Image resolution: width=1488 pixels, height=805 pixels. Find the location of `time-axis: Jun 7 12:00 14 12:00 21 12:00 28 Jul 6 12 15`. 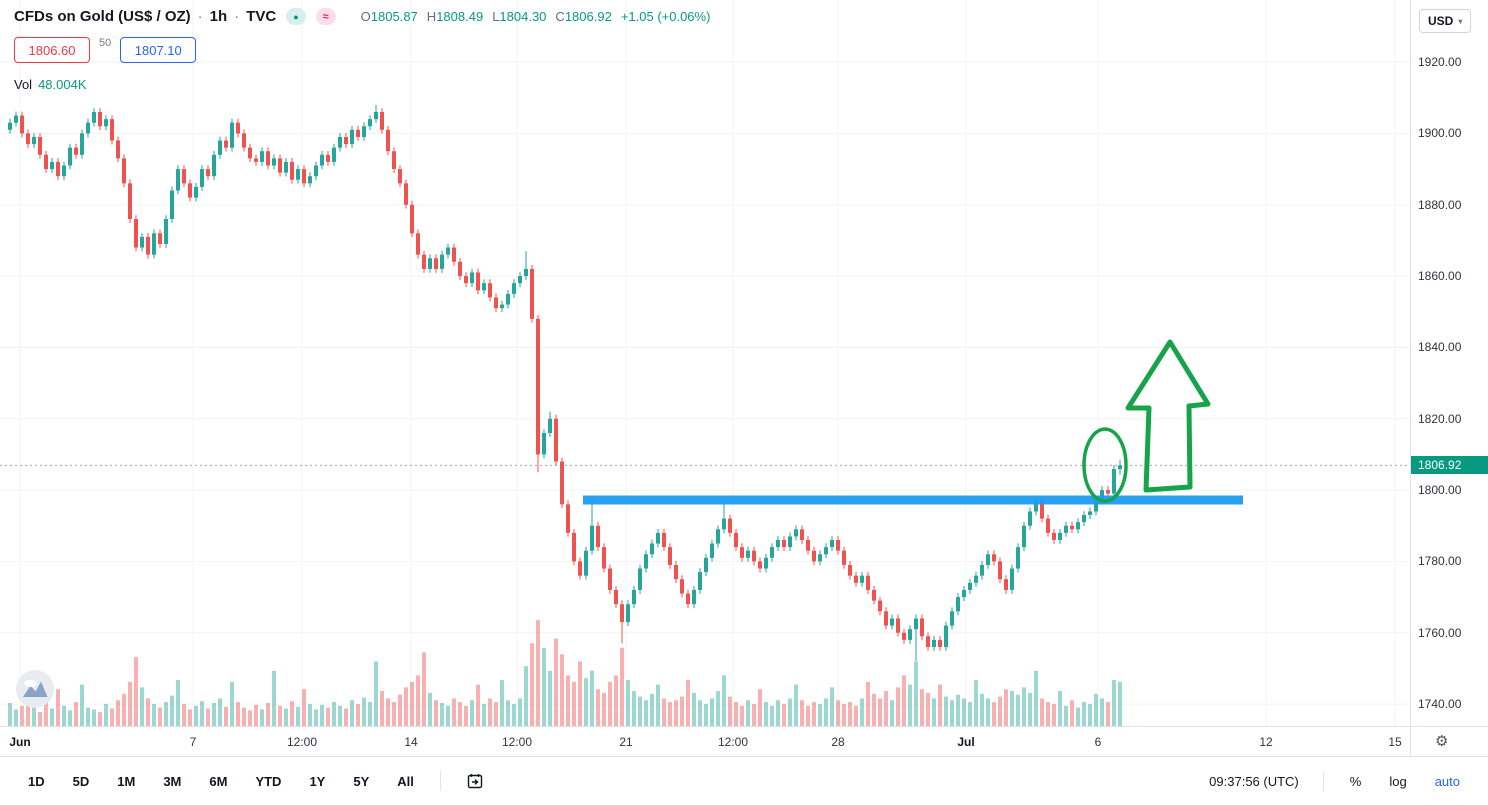

time-axis: Jun 7 12:00 14 12:00 21 12:00 28 Jul 6 12 15 is located at coordinates (705, 741).